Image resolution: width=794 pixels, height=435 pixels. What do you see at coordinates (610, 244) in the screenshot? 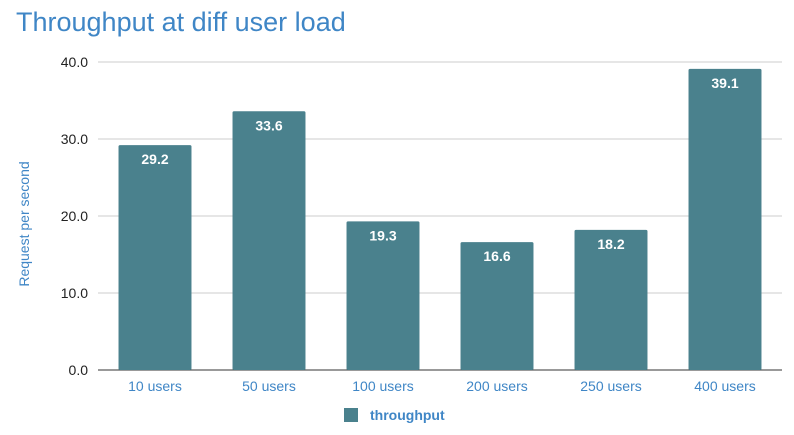
I see `bar-value-label: 18.2` at bounding box center [610, 244].